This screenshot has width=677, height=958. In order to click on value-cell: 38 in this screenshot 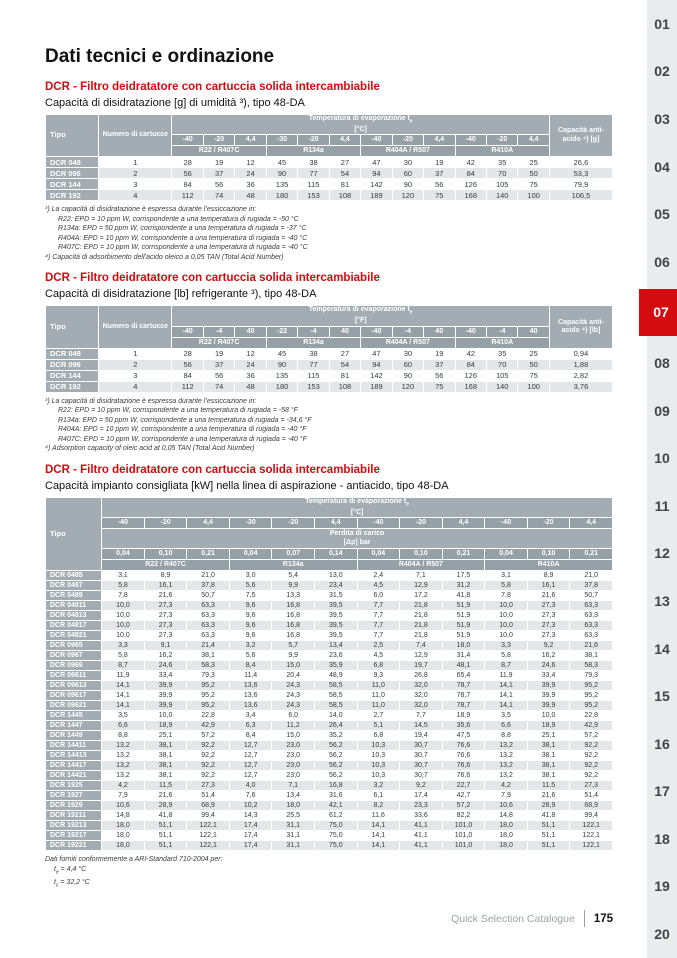, I will do `click(313, 162)`.